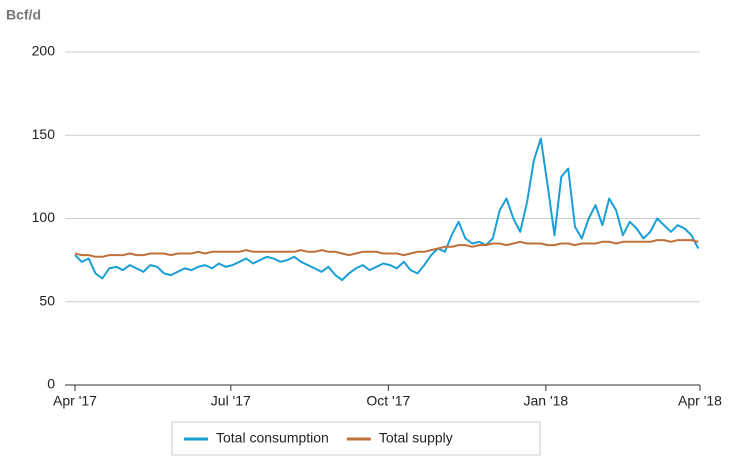  I want to click on y-tick-label: 200, so click(44, 51).